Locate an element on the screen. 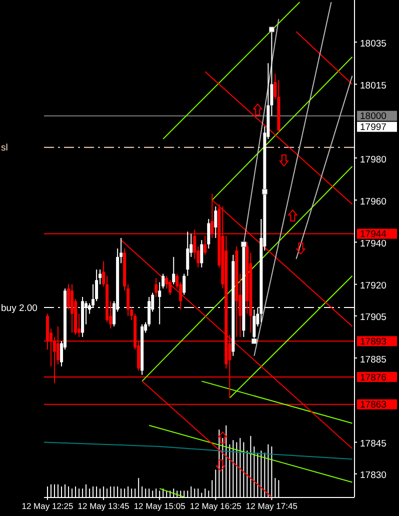  ref-line-label: buy 2.00 is located at coordinates (19, 308).